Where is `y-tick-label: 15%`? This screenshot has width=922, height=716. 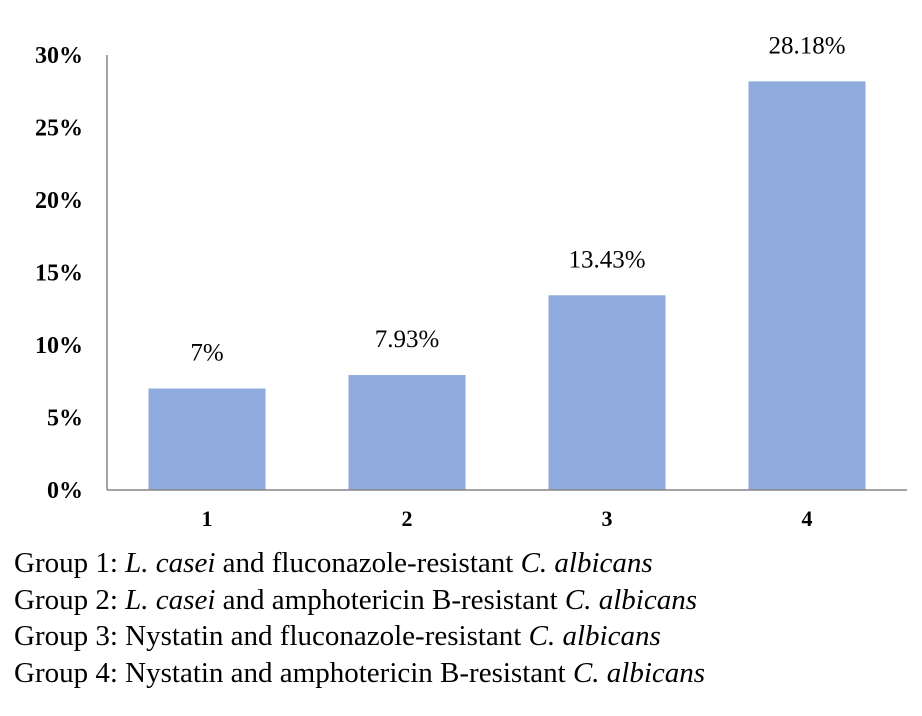
y-tick-label: 15% is located at coordinates (59, 274).